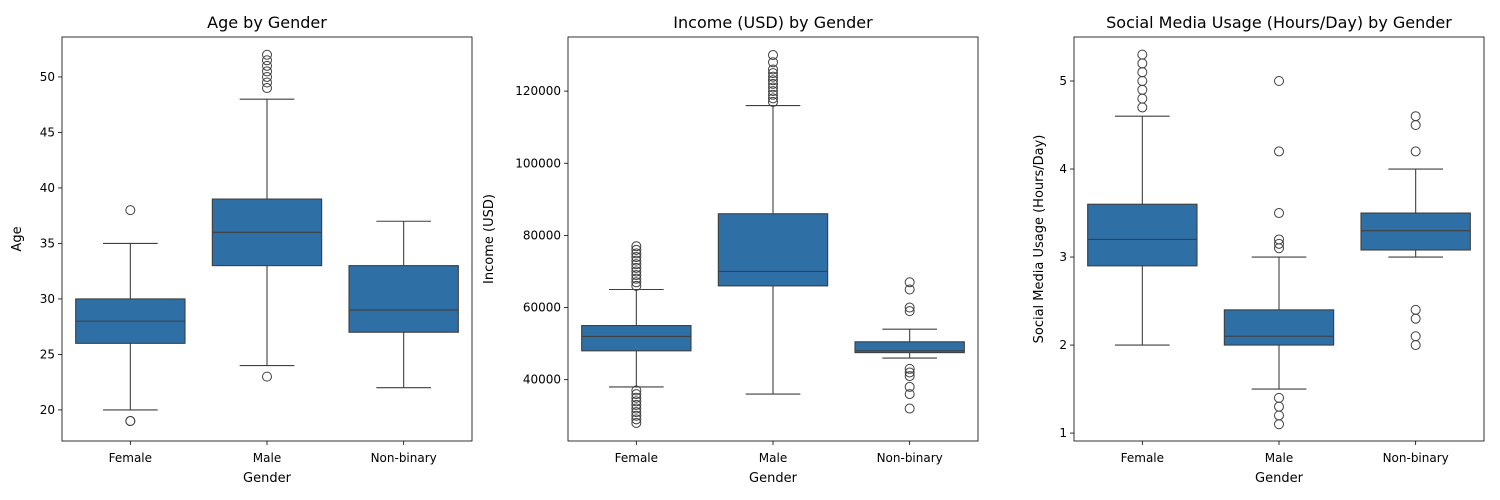  Describe the element at coordinates (538, 163) in the screenshot. I see `y-tick-label: 100000` at that location.